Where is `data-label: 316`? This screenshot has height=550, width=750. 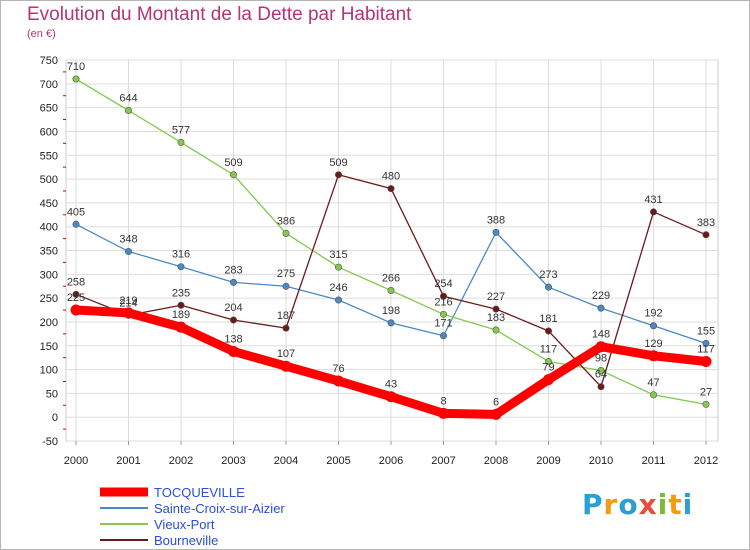
data-label: 316 is located at coordinates (181, 255).